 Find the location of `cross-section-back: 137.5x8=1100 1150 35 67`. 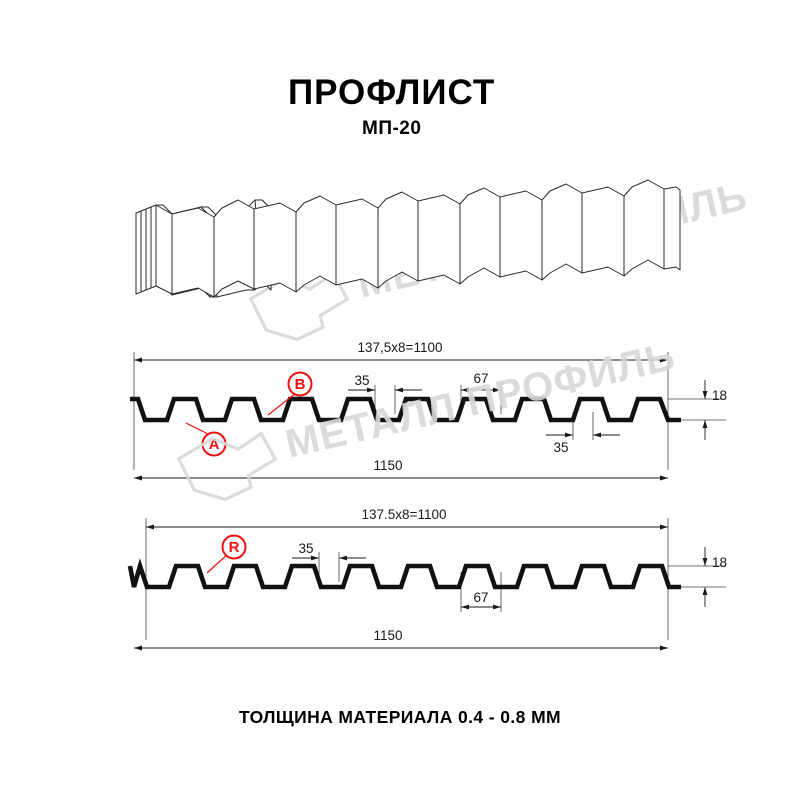

cross-section-back: 137.5x8=1100 1150 35 67 is located at coordinates (427, 579).